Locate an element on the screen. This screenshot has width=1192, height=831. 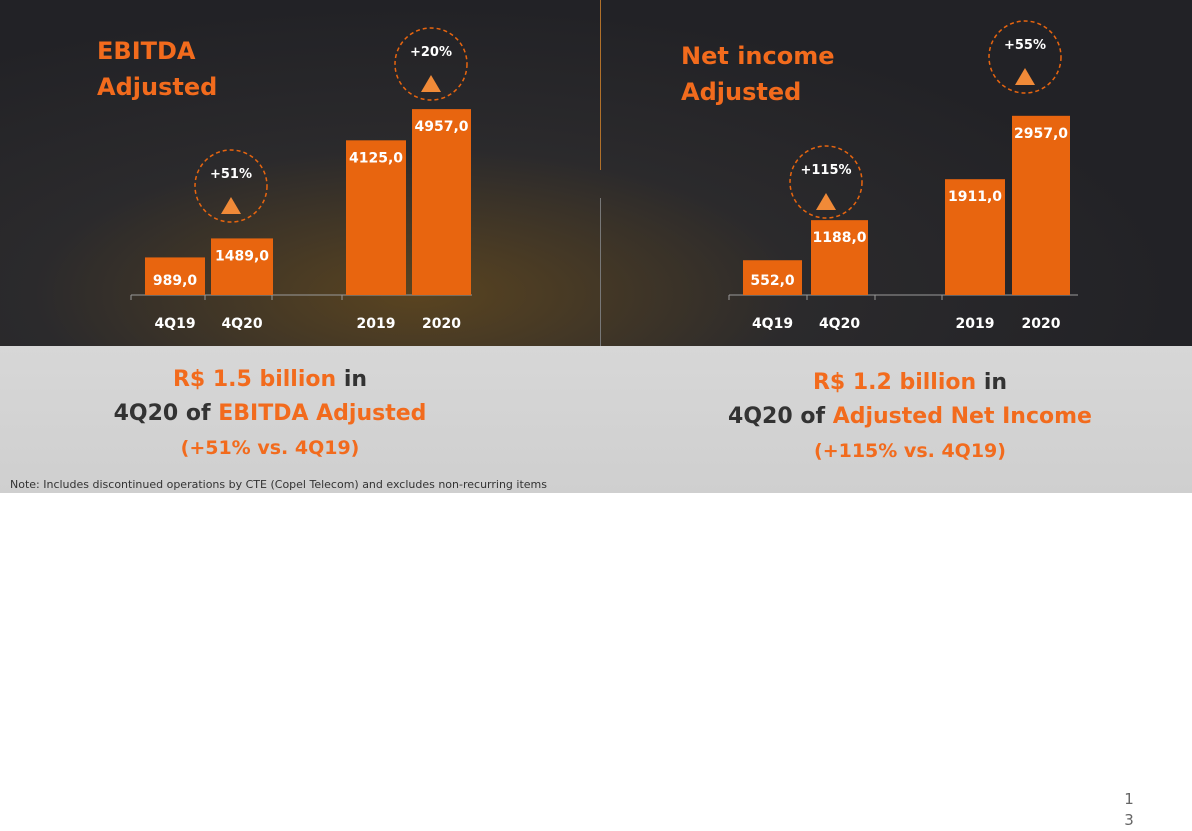
net-income-growth-label-2: +55% is located at coordinates (1025, 45).